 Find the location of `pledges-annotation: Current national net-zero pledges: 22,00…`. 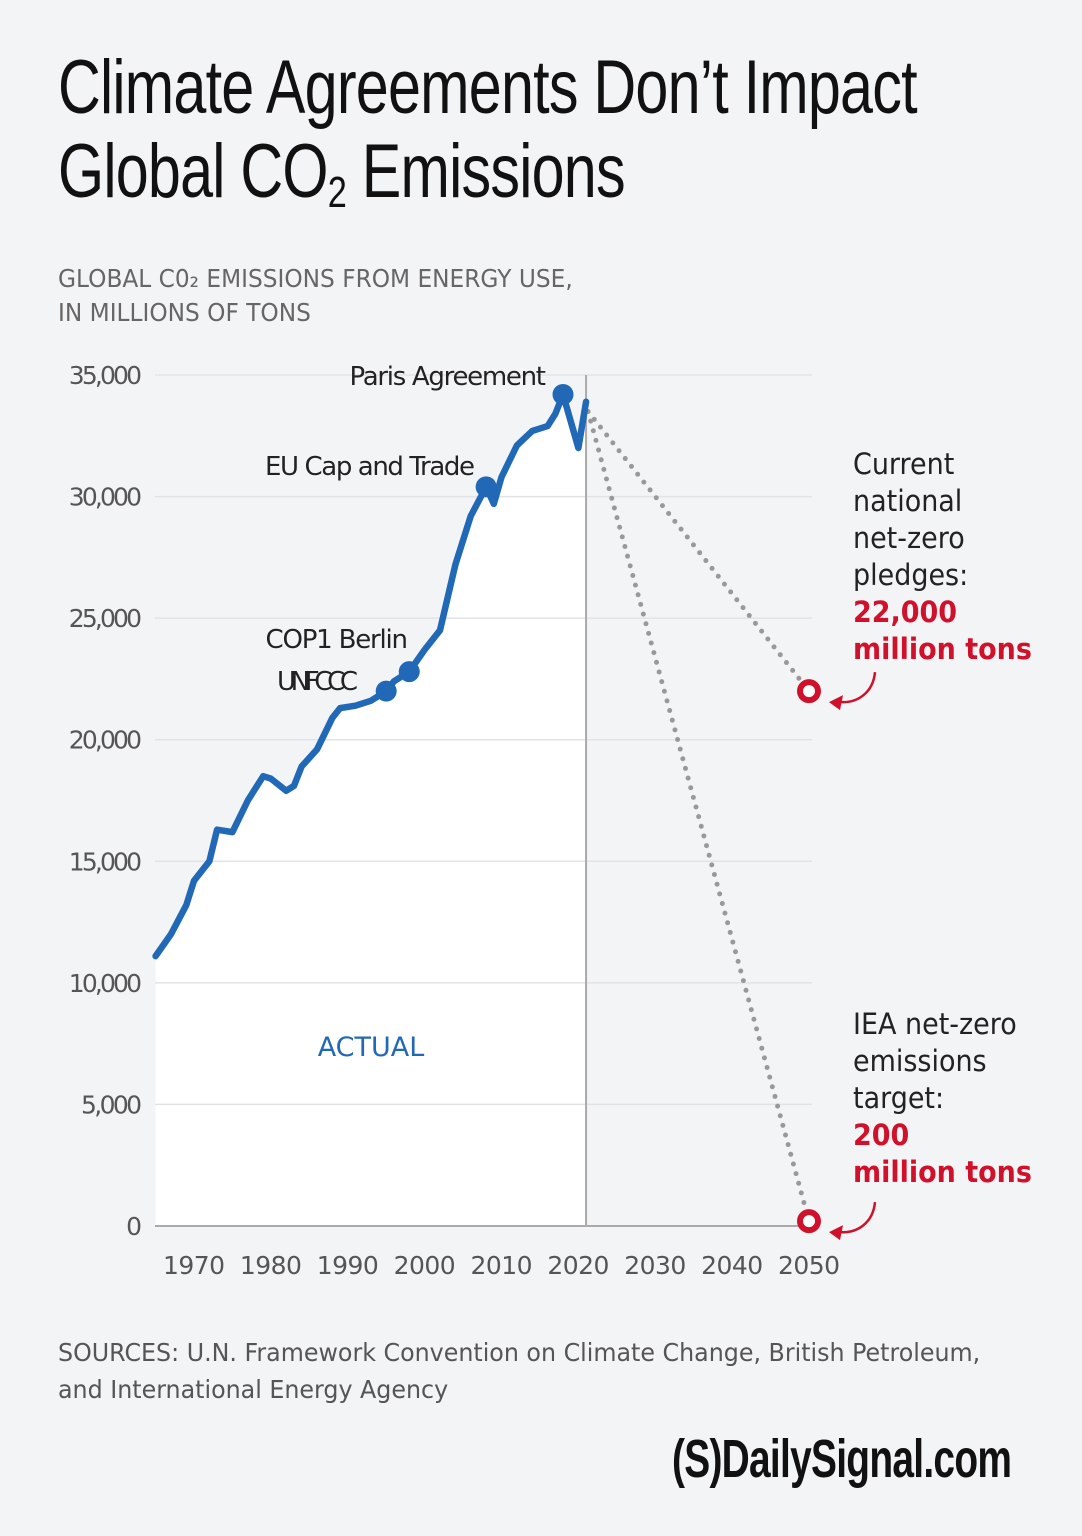

pledges-annotation: Current national net-zero pledges: 22,00… is located at coordinates (942, 557).